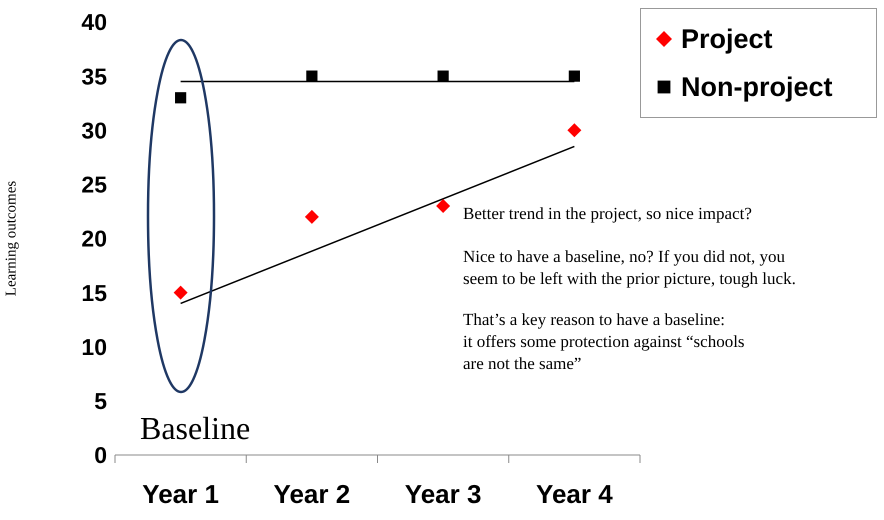 The image size is (884, 520). Describe the element at coordinates (604, 342) in the screenshot. I see `annotation: That’s a key reason to have a baseline: it offers some protection against “schools are not the same”` at that location.